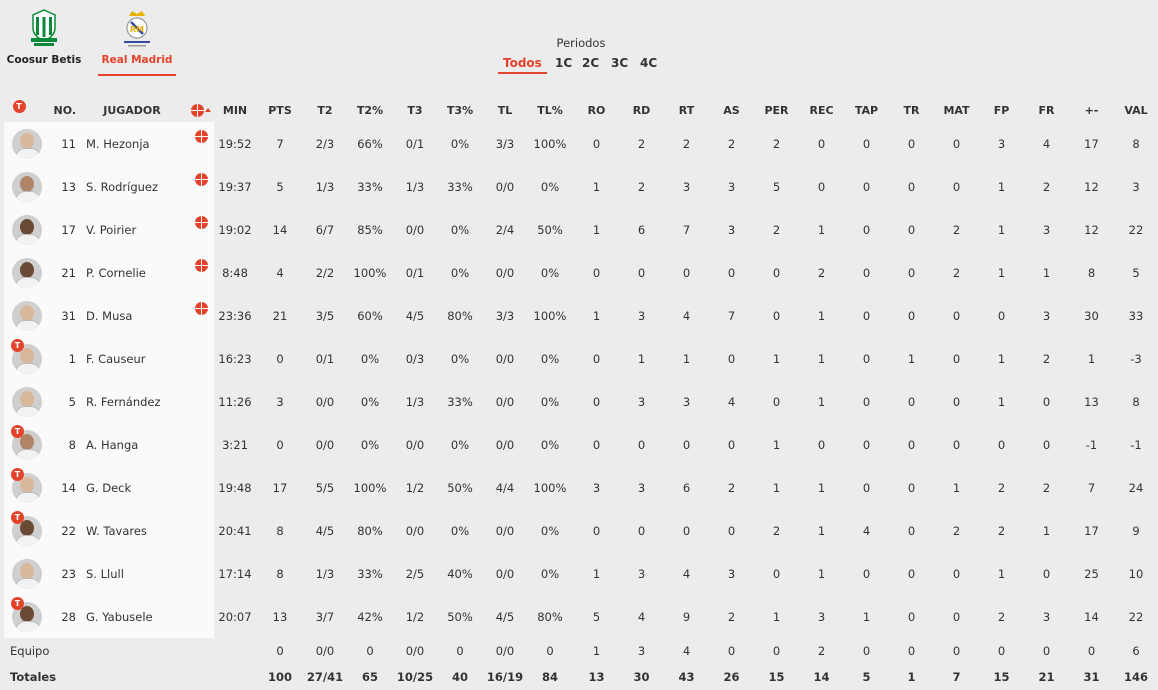 The image size is (1158, 690). I want to click on stat-cell: 19:37, so click(235, 186).